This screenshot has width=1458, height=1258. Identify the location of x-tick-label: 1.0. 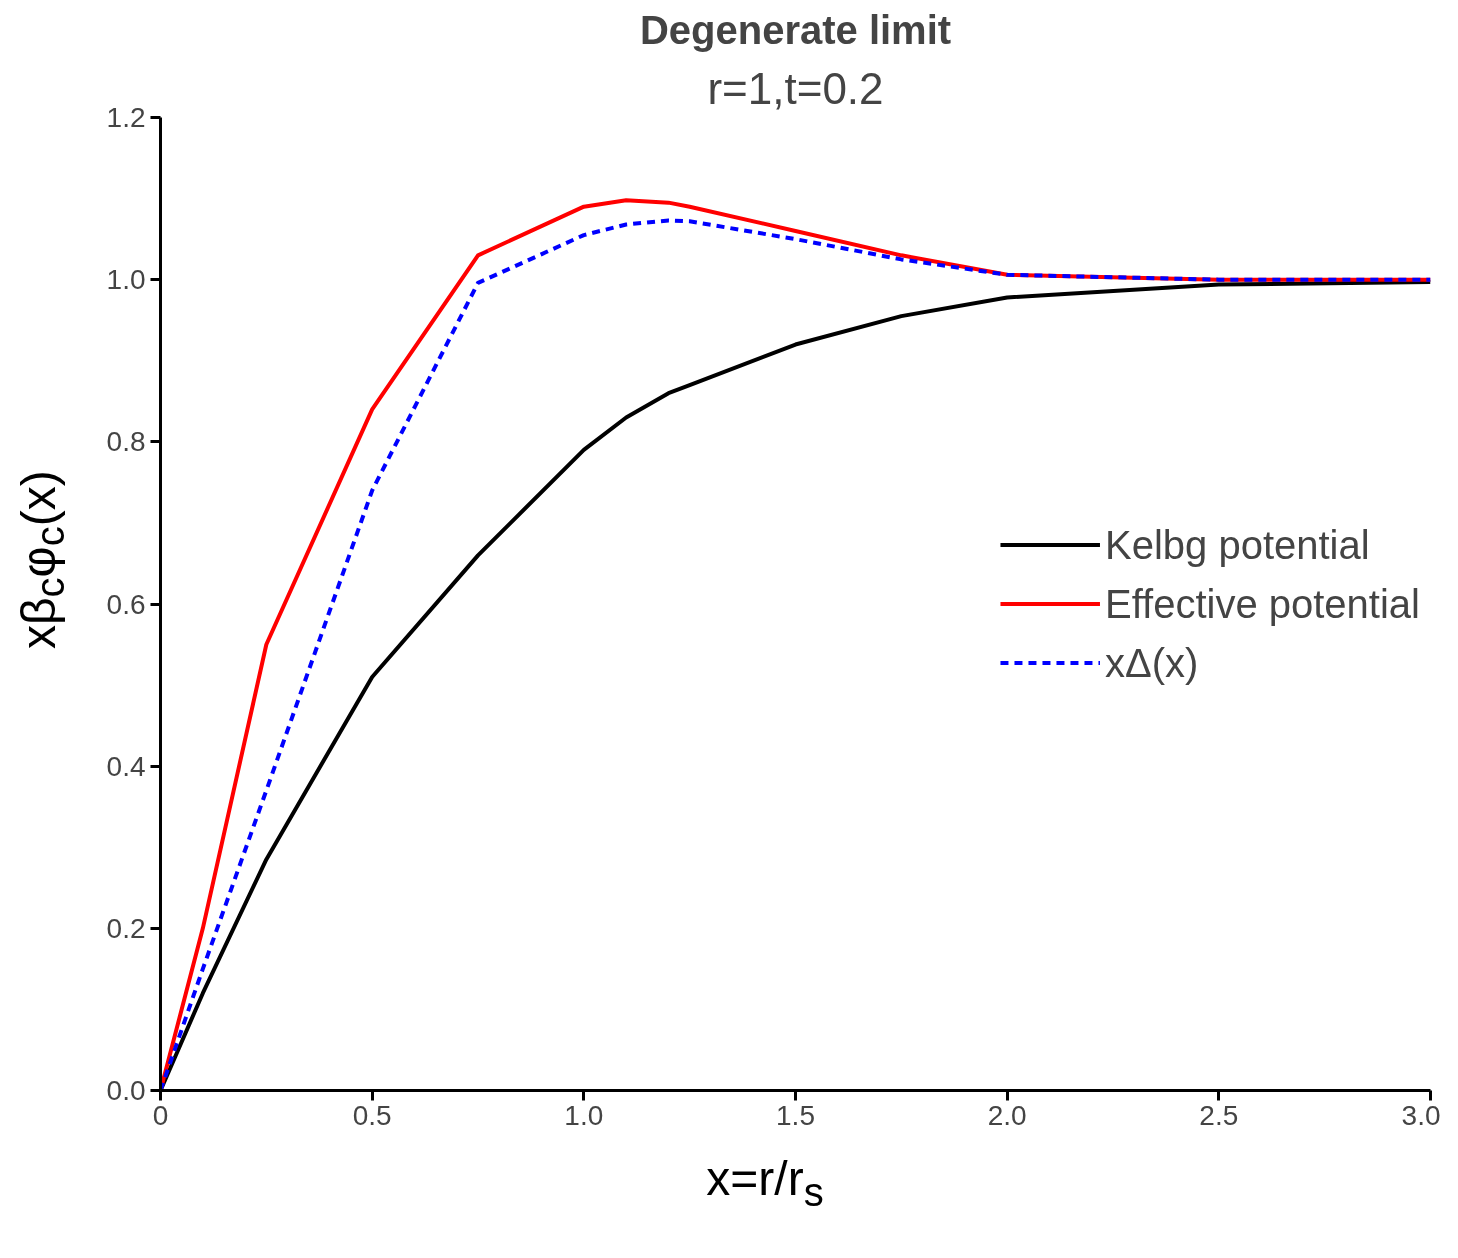
(584, 1115).